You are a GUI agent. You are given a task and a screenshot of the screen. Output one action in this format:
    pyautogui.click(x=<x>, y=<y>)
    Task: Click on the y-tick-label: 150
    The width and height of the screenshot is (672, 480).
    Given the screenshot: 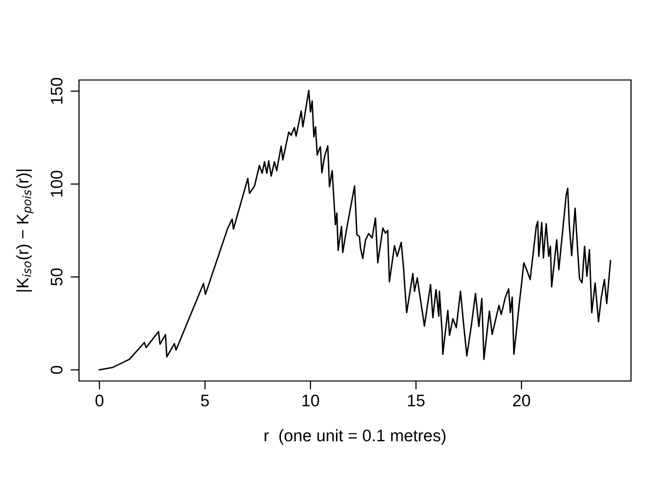 What is the action you would take?
    pyautogui.click(x=56, y=91)
    